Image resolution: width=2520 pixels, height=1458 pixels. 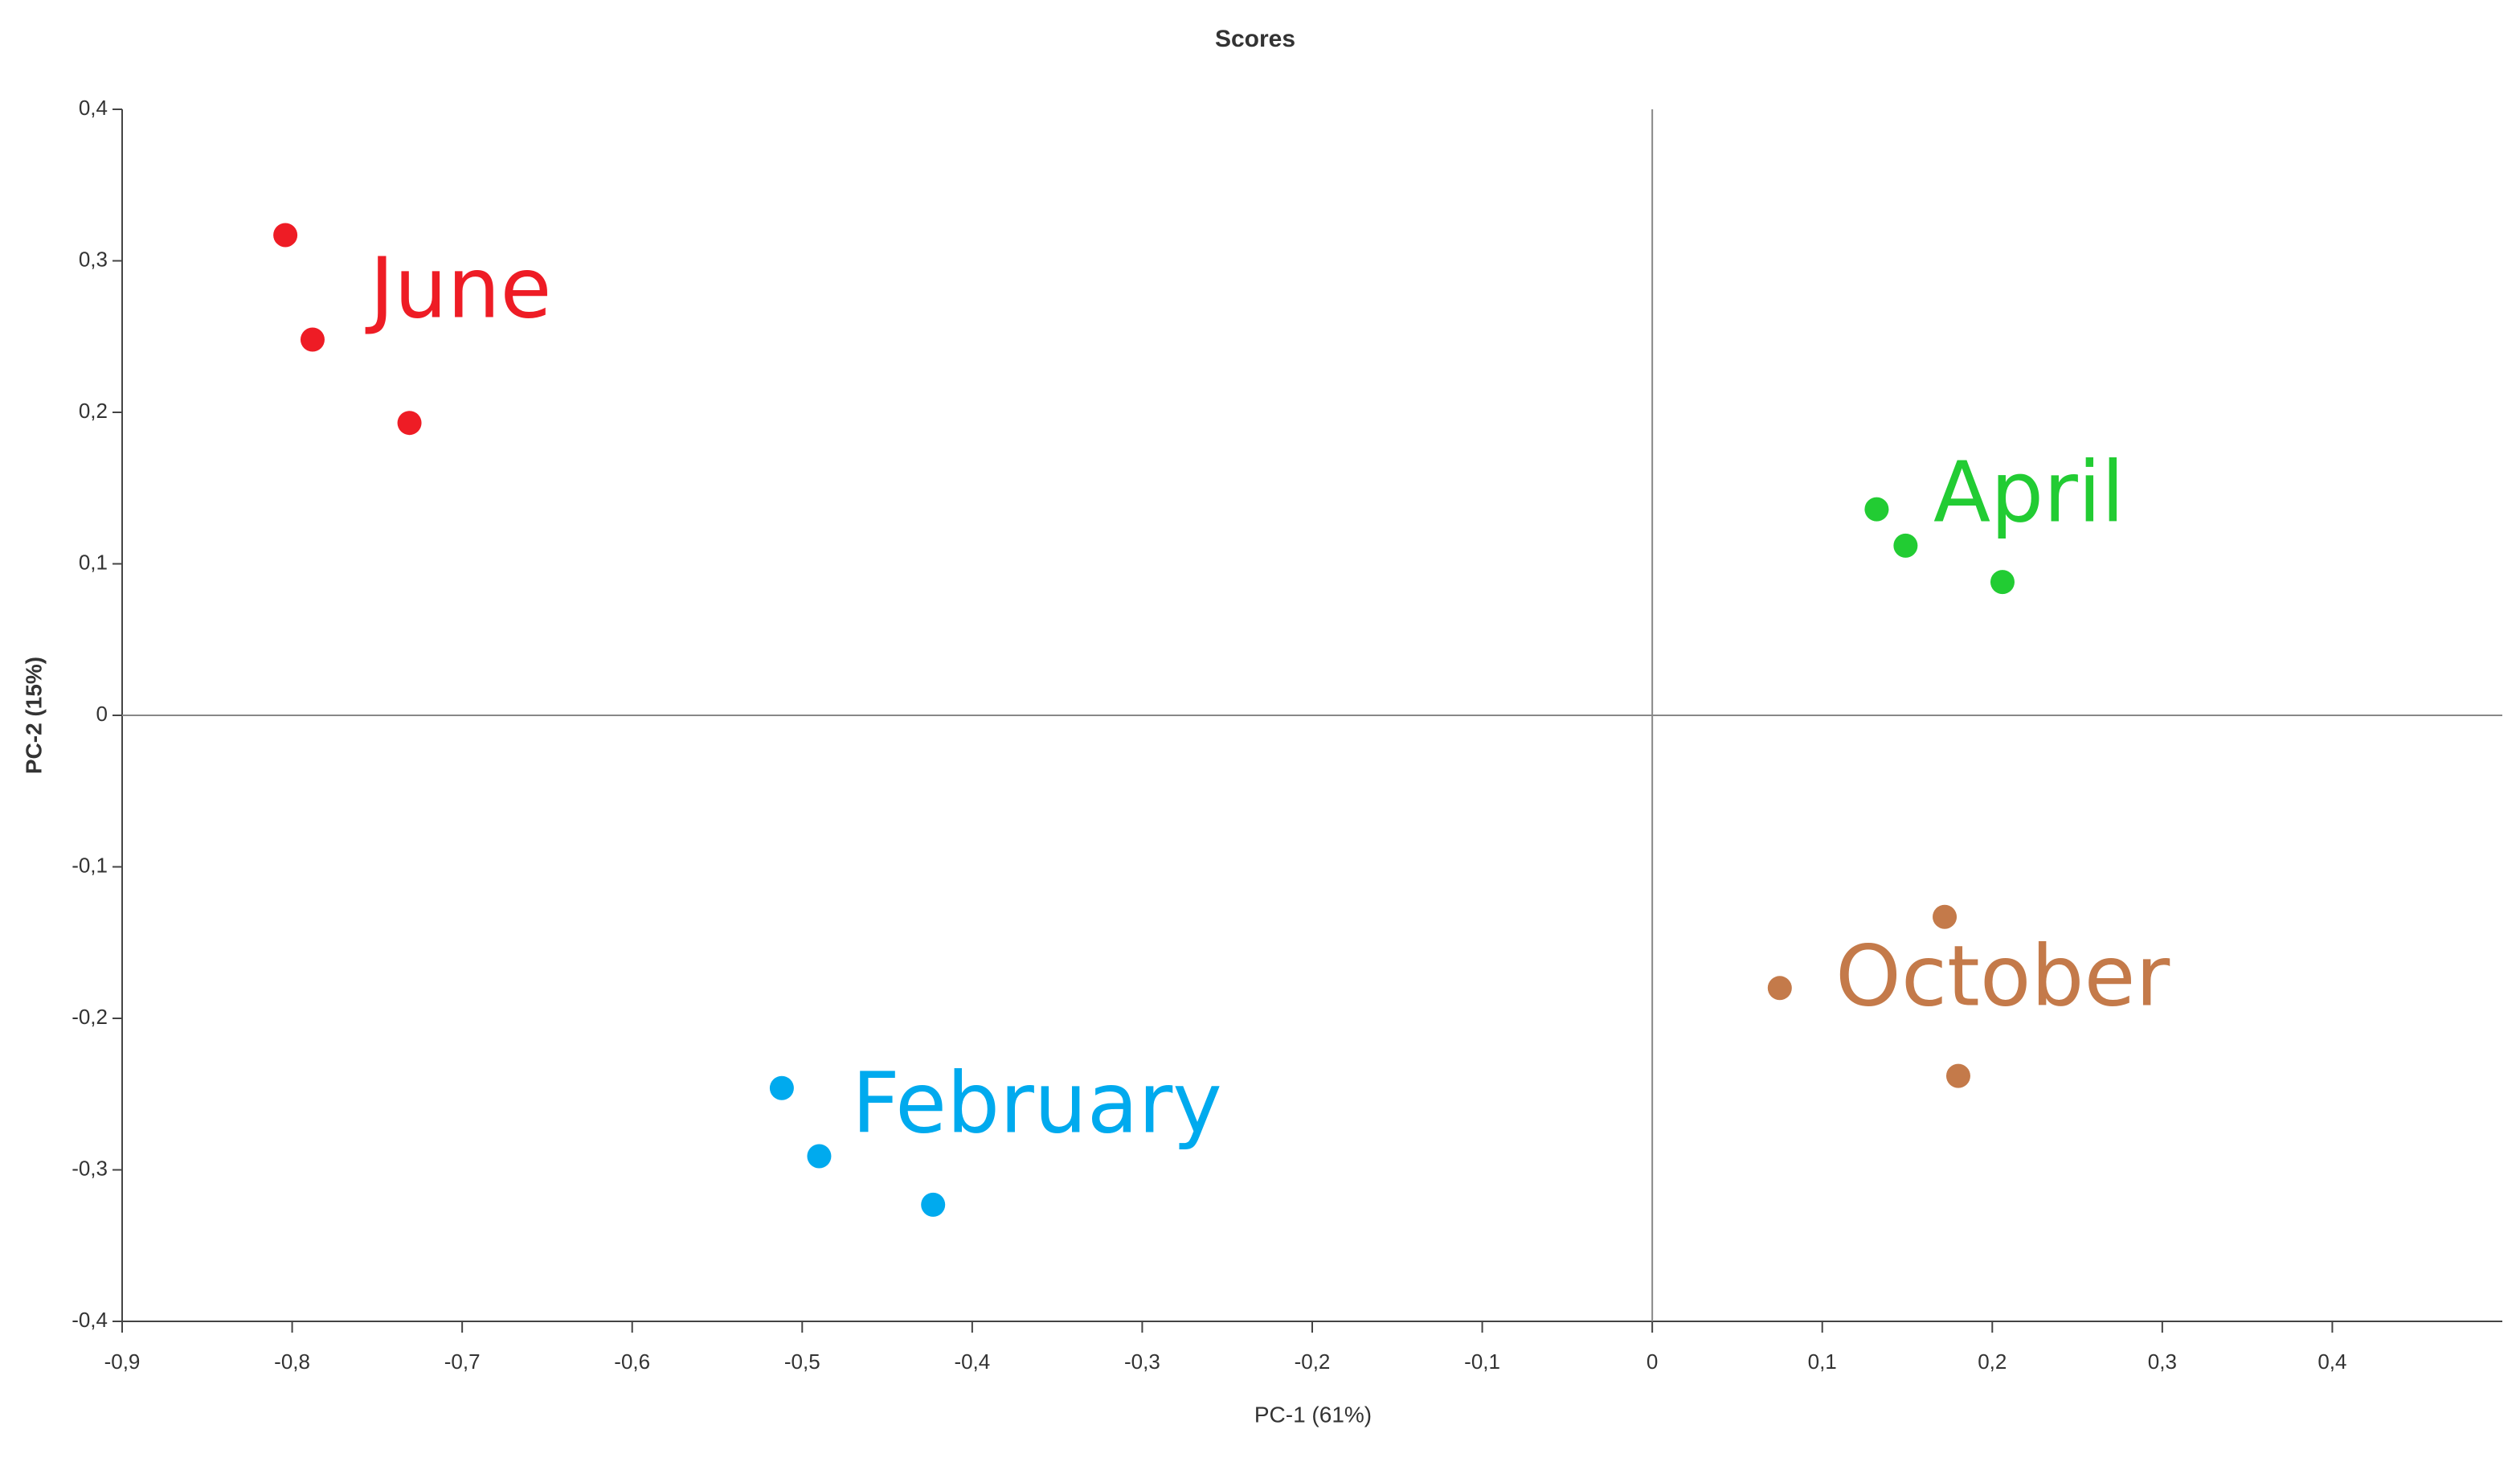 I want to click on x-tick-label: 0,1, so click(x=1822, y=1361).